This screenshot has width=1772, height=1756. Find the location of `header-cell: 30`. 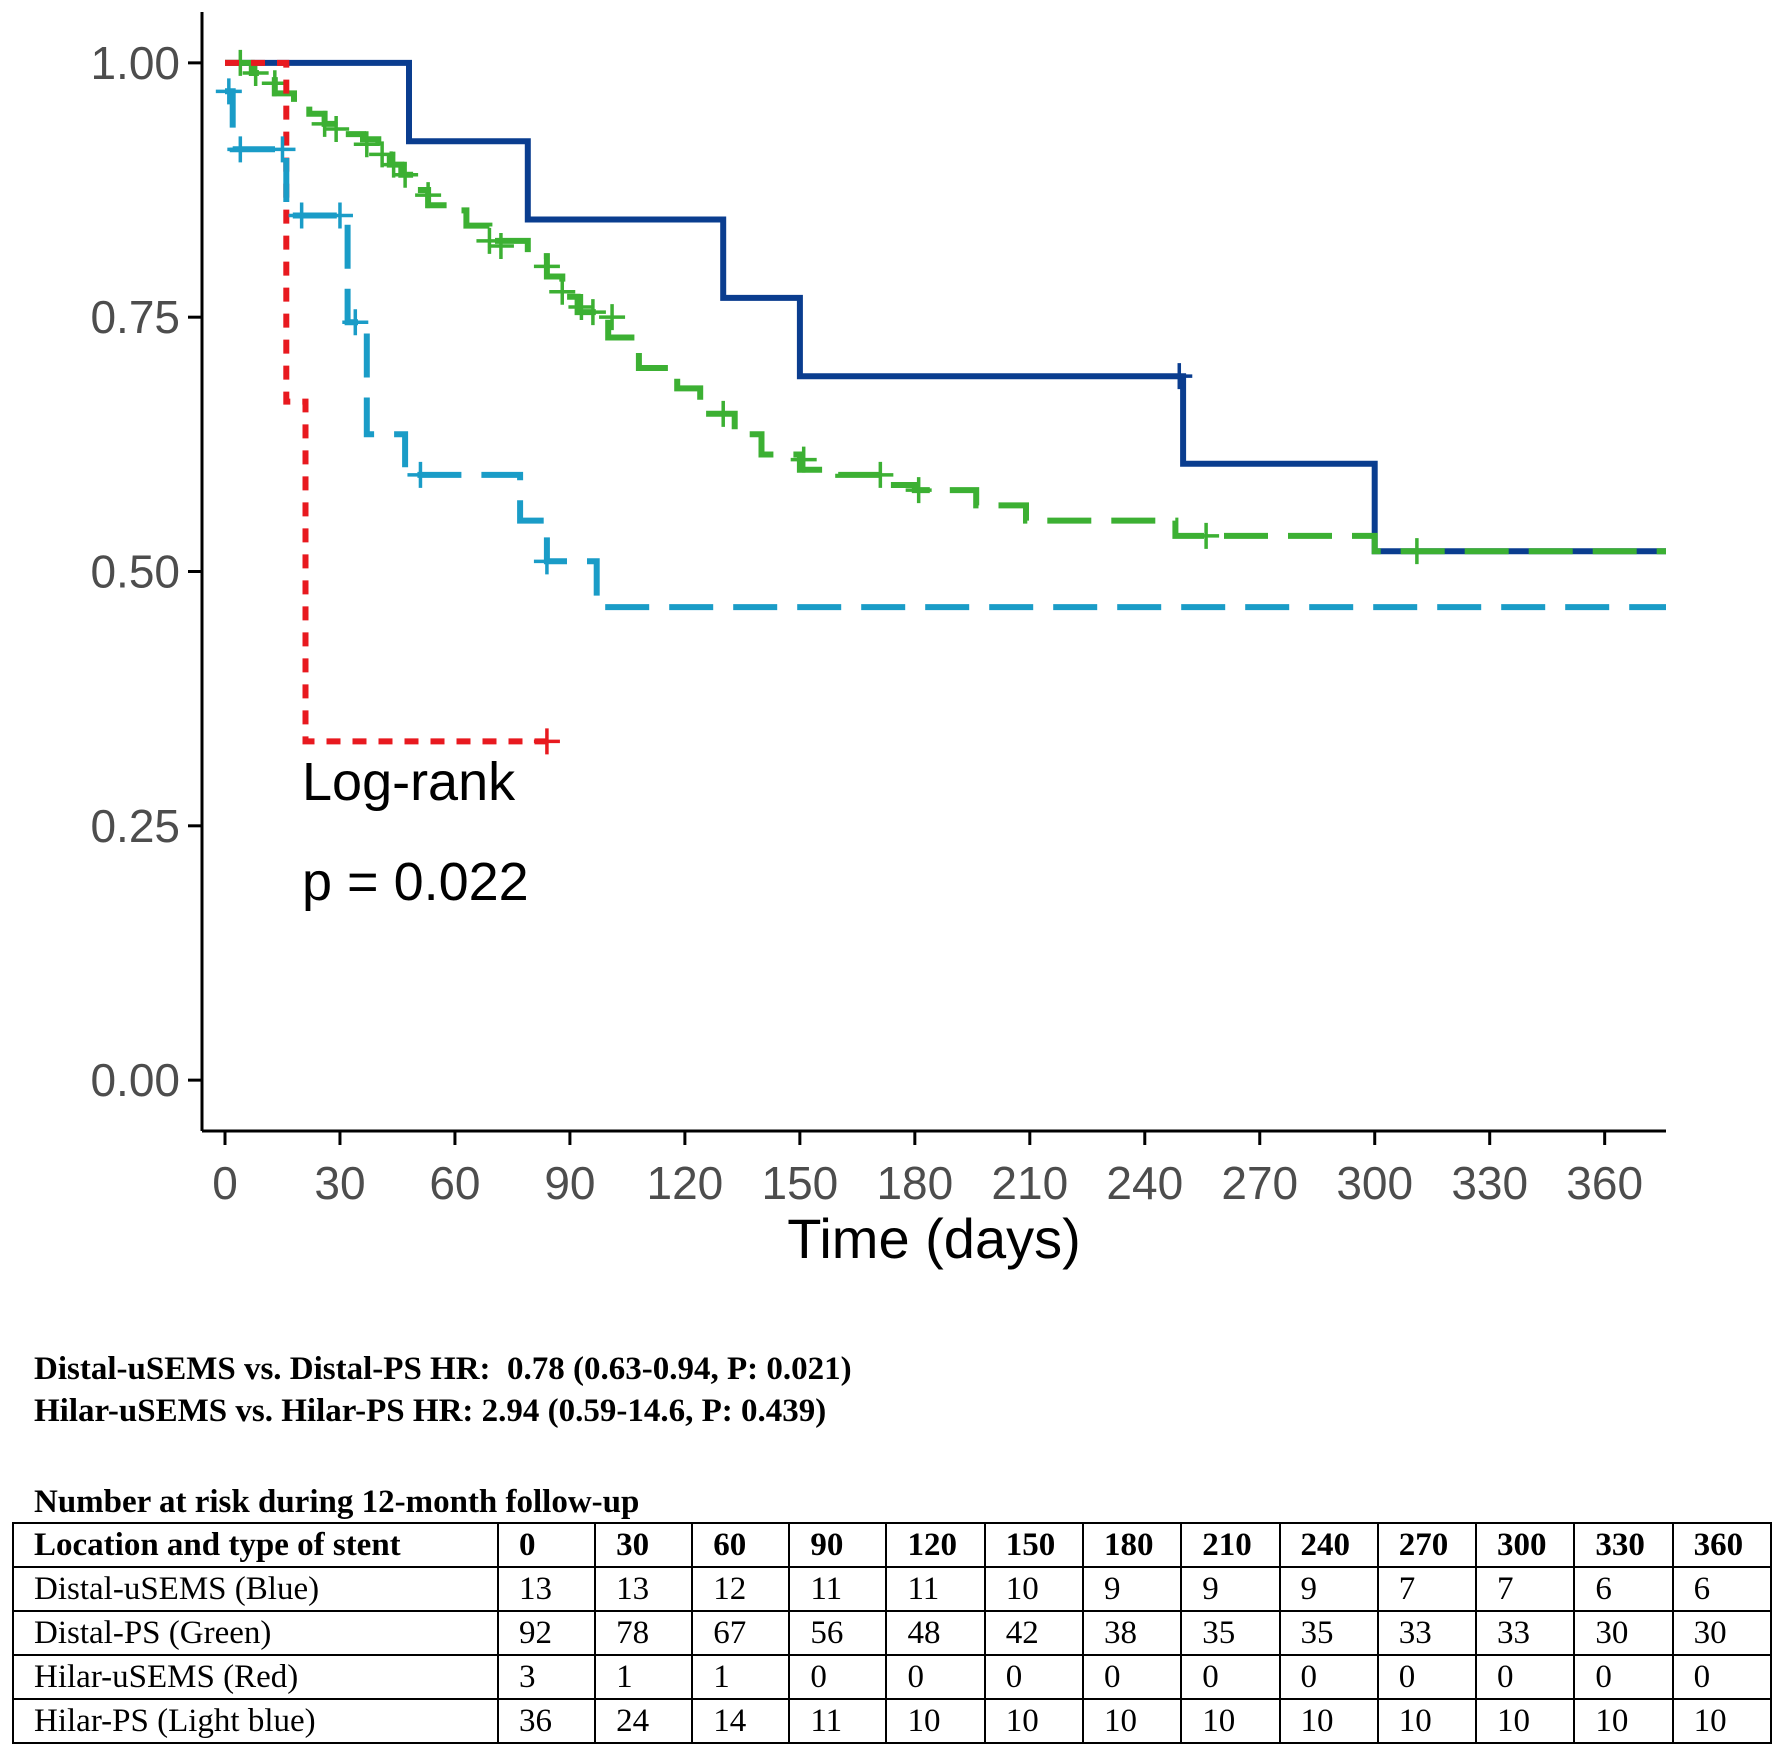

header-cell: 30 is located at coordinates (644, 1545).